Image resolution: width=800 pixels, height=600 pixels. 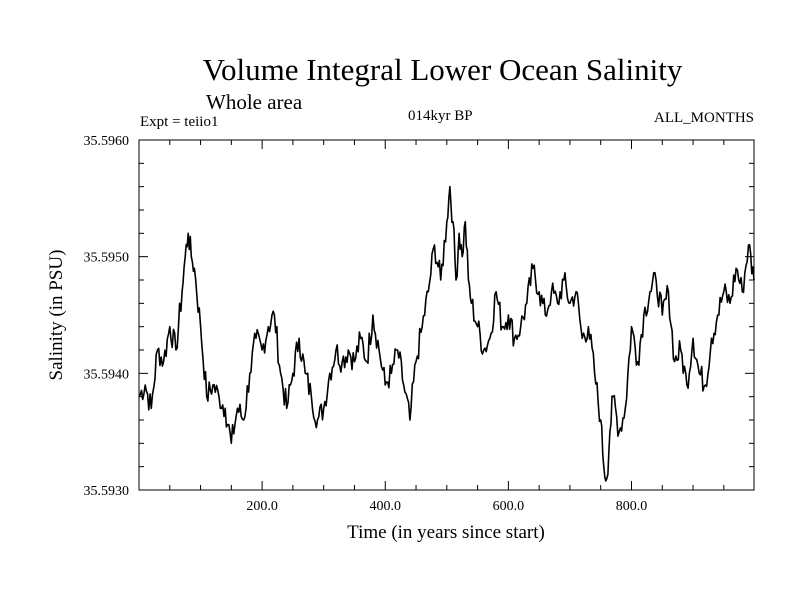 What do you see at coordinates (262, 506) in the screenshot?
I see `x-tick-label: 200.0` at bounding box center [262, 506].